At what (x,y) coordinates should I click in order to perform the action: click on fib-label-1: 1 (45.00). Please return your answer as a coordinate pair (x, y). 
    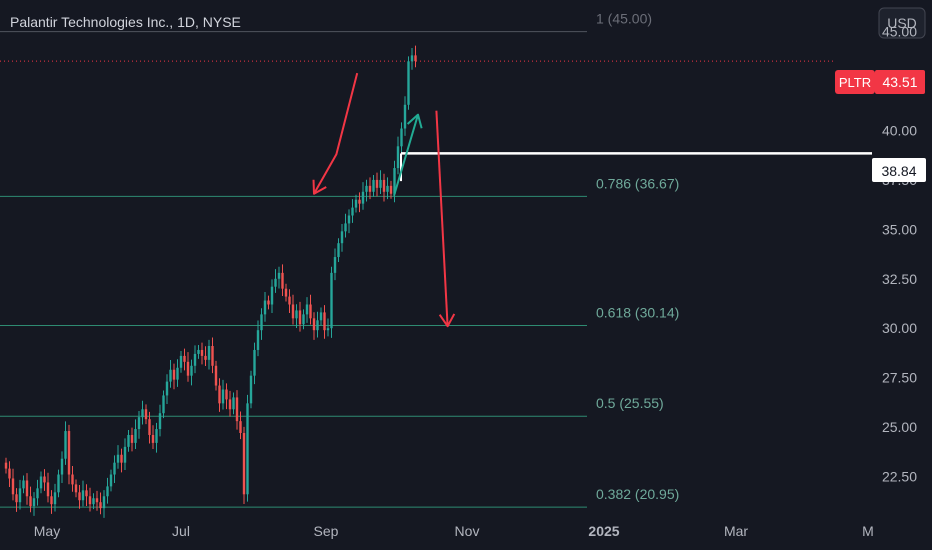
    Looking at the image, I should click on (624, 19).